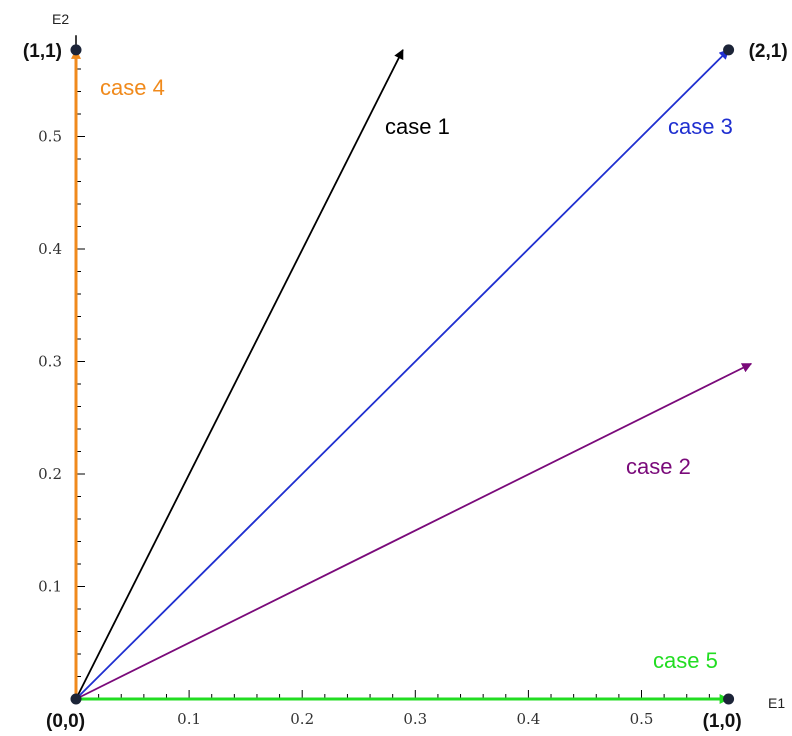 The width and height of the screenshot is (792, 736). Describe the element at coordinates (65, 721) in the screenshot. I see `point-label-origin: (0,0)` at that location.